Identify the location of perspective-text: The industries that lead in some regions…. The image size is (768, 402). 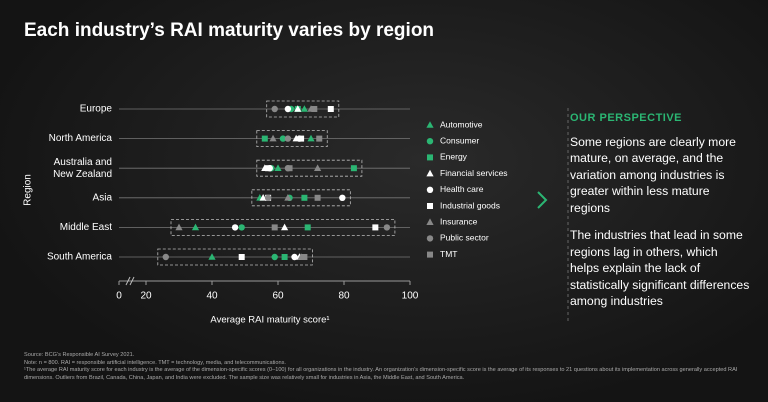
(660, 268).